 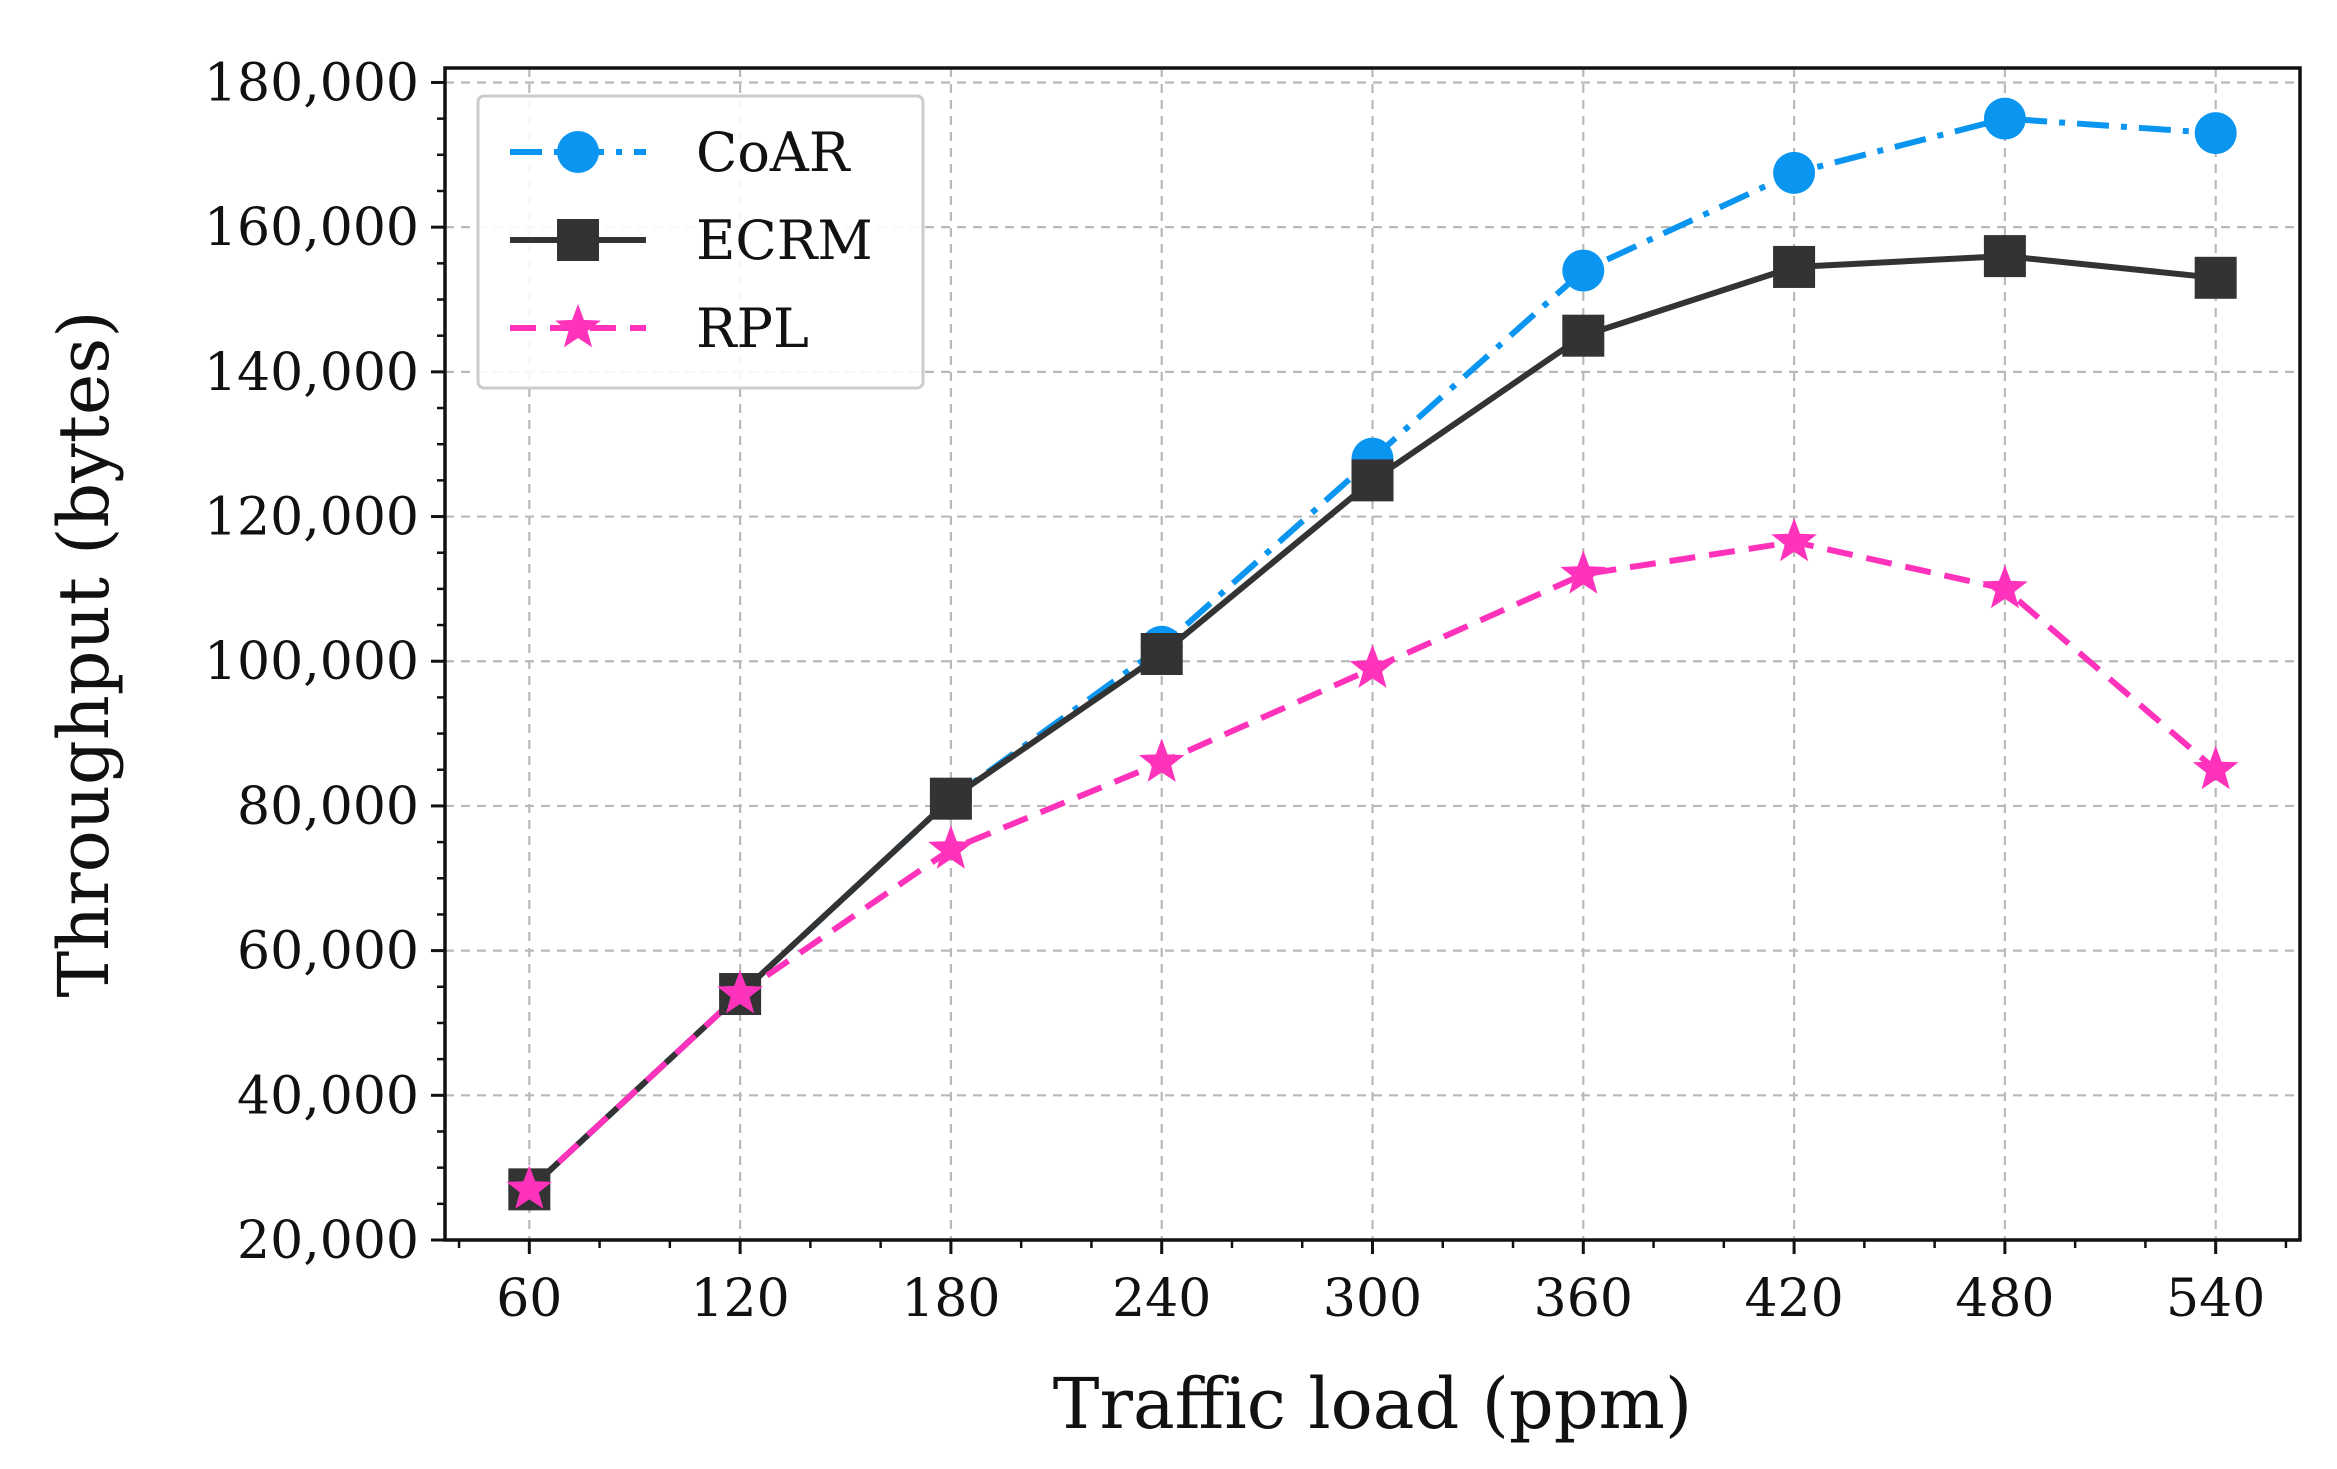 I want to click on y-tick-label: 40,000, so click(x=328, y=1096).